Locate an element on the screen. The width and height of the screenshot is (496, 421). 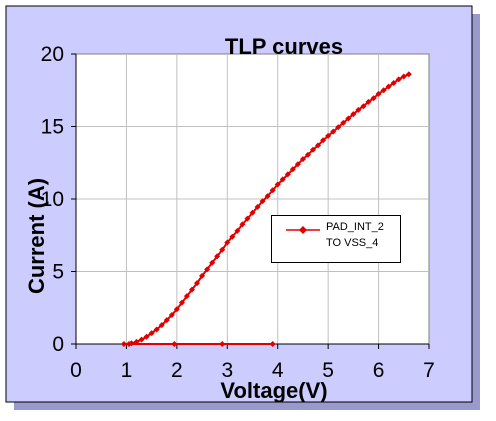
legend-label-line-2: TO VSS_4 is located at coordinates (352, 243).